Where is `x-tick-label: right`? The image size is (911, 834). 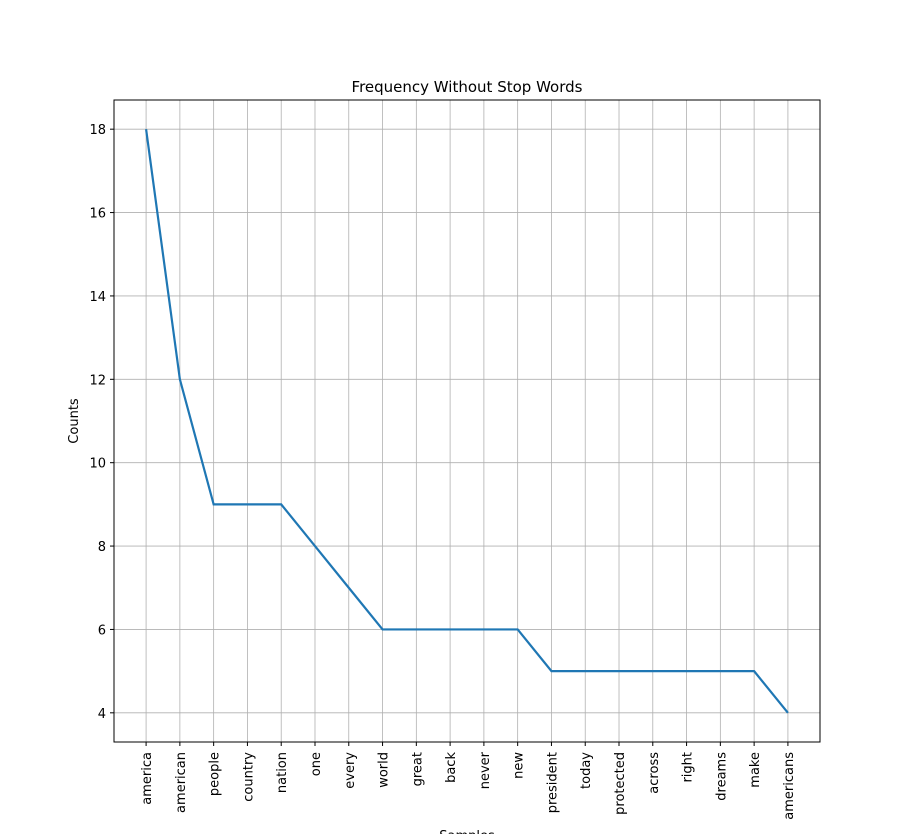 x-tick-label: right is located at coordinates (688, 767).